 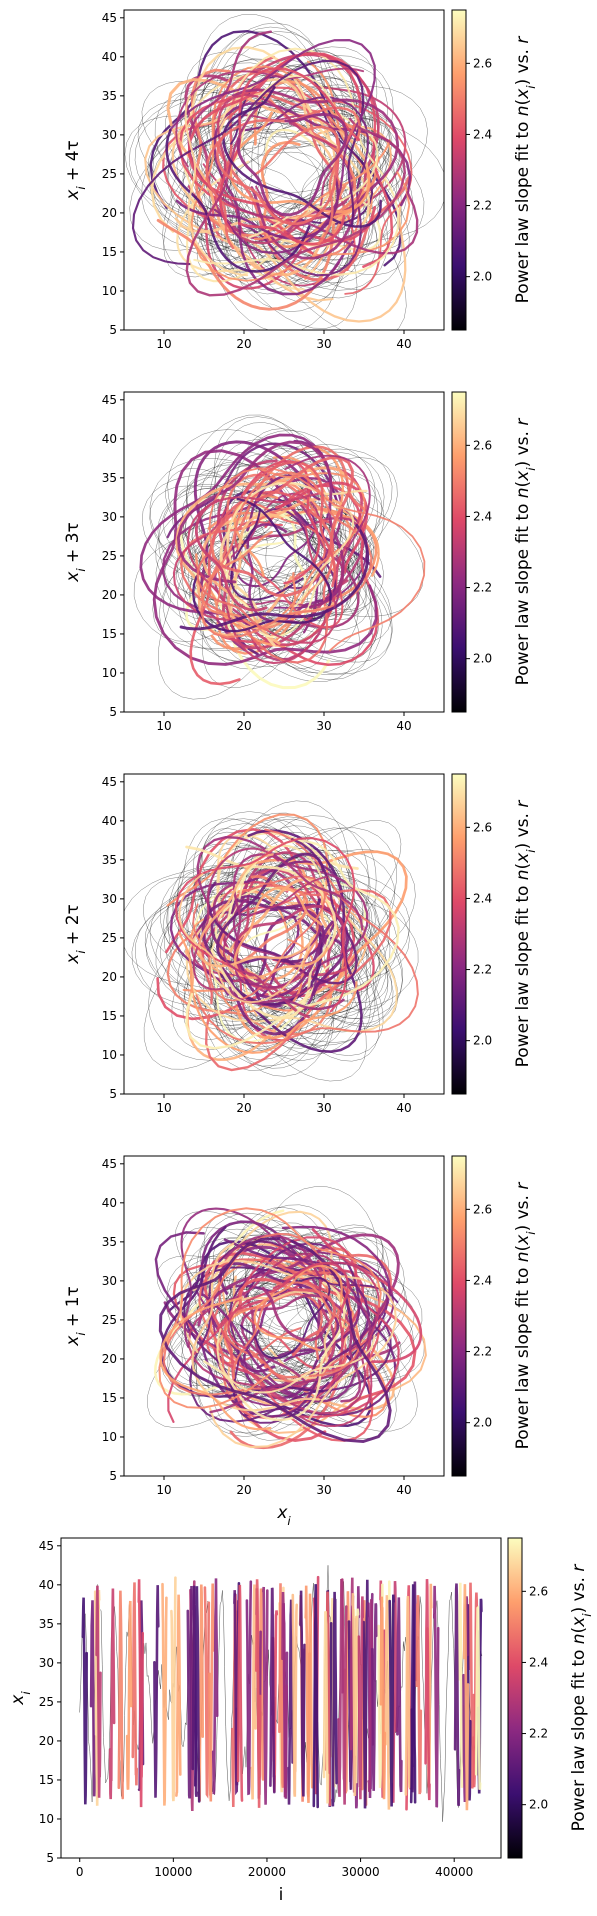 What do you see at coordinates (403, 726) in the screenshot?
I see `x-tick-label: 40` at bounding box center [403, 726].